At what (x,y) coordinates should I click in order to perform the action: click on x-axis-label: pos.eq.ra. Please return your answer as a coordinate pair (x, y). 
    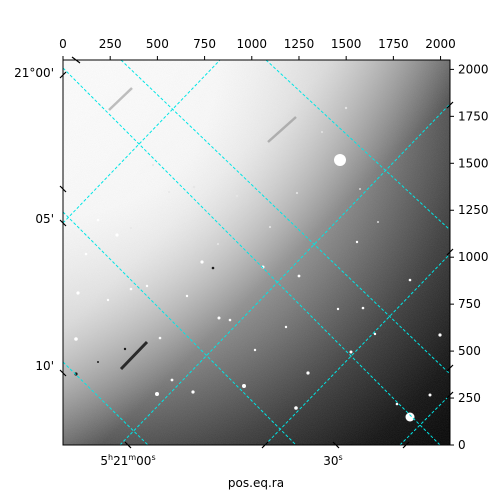
    Looking at the image, I should click on (256, 483).